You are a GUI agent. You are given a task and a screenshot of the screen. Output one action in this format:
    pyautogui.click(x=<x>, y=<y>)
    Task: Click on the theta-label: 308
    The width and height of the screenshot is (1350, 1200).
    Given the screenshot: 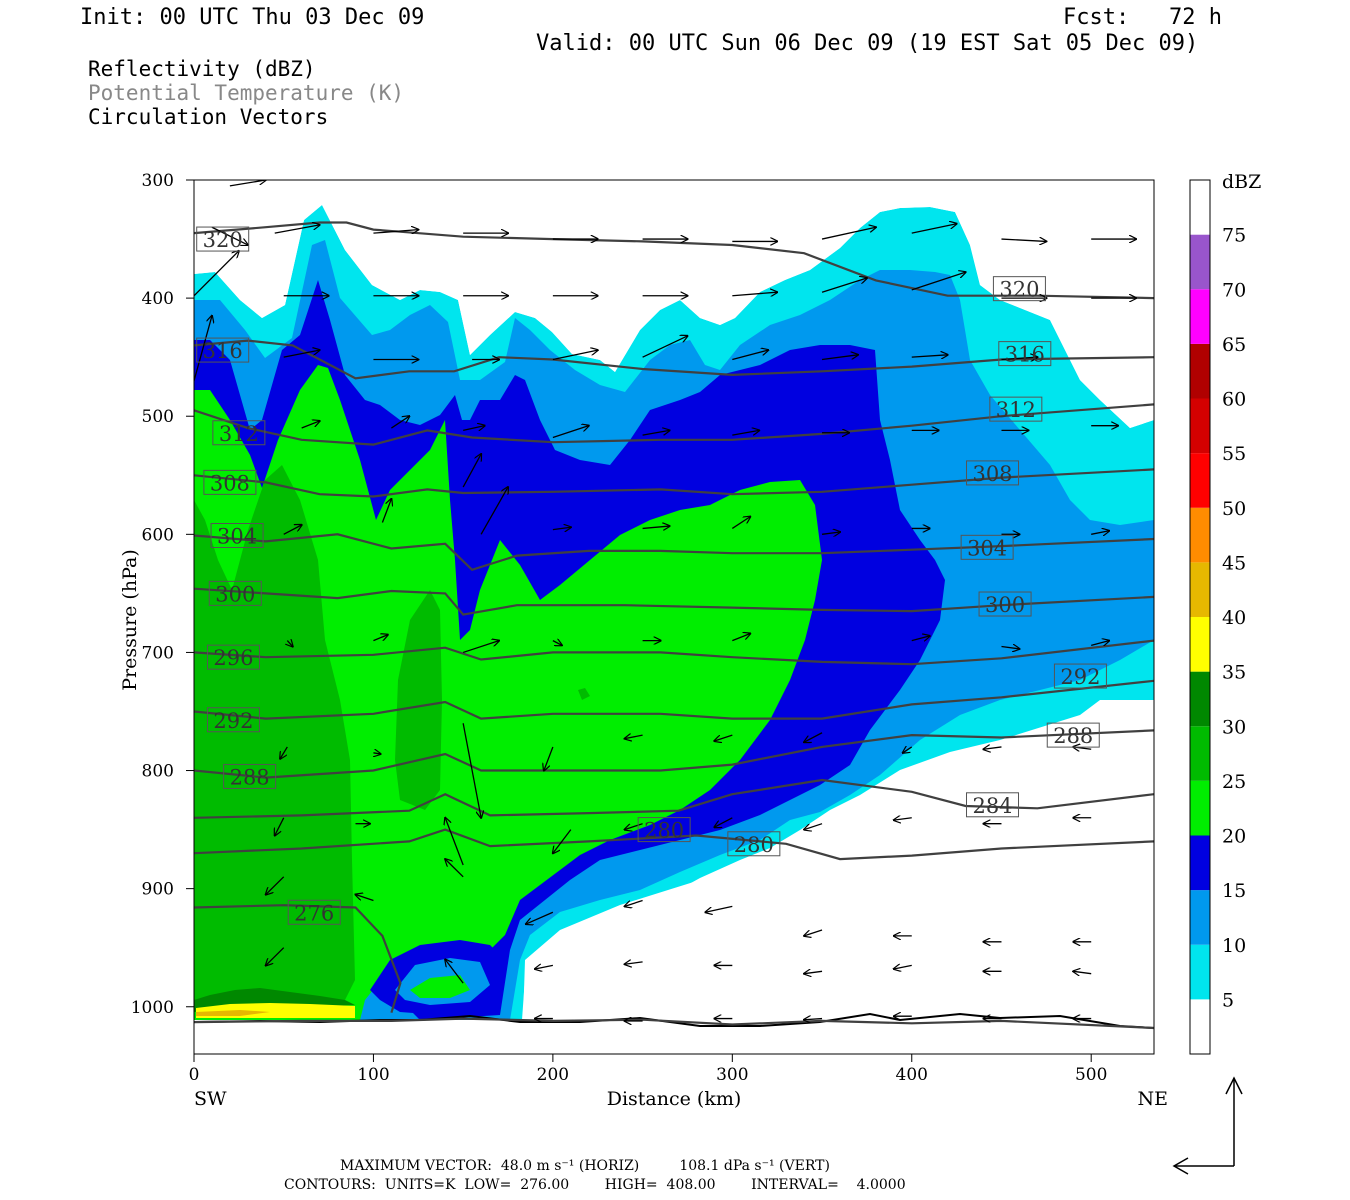 What is the action you would take?
    pyautogui.click(x=992, y=474)
    